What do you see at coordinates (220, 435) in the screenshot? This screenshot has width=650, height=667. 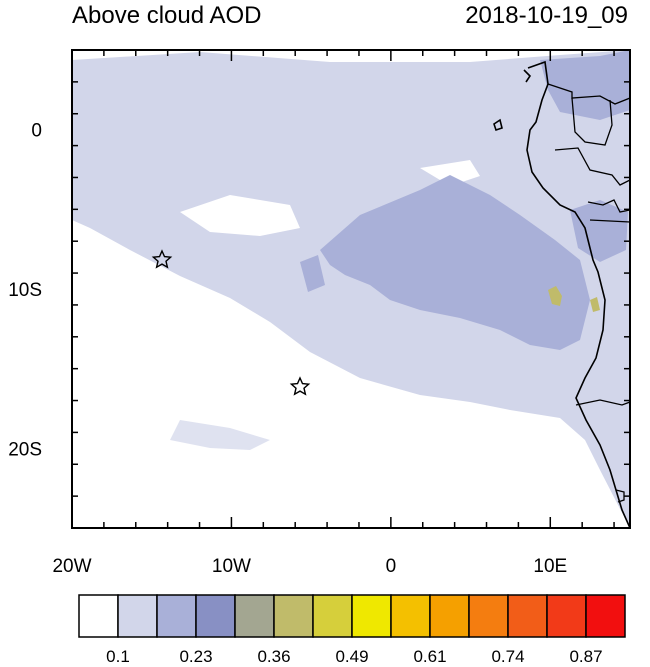 I see `aod-plume-fringe` at bounding box center [220, 435].